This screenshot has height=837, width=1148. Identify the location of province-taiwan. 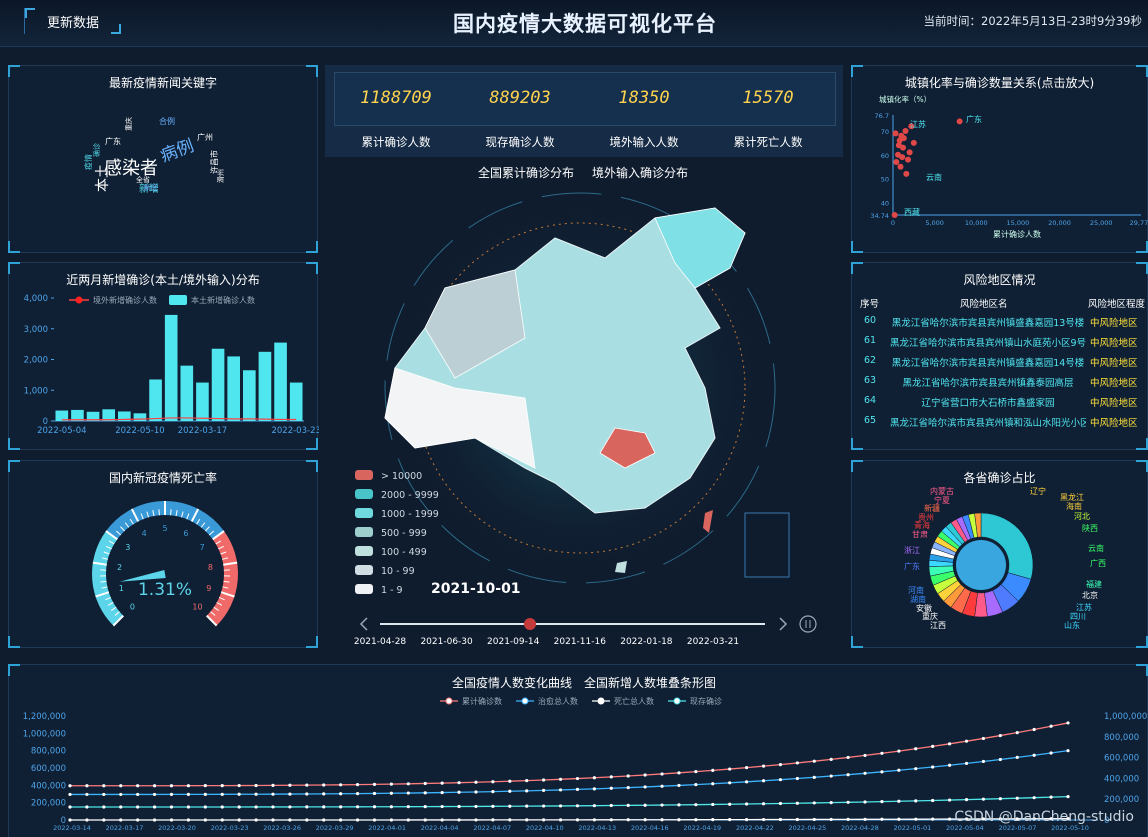
(708, 521).